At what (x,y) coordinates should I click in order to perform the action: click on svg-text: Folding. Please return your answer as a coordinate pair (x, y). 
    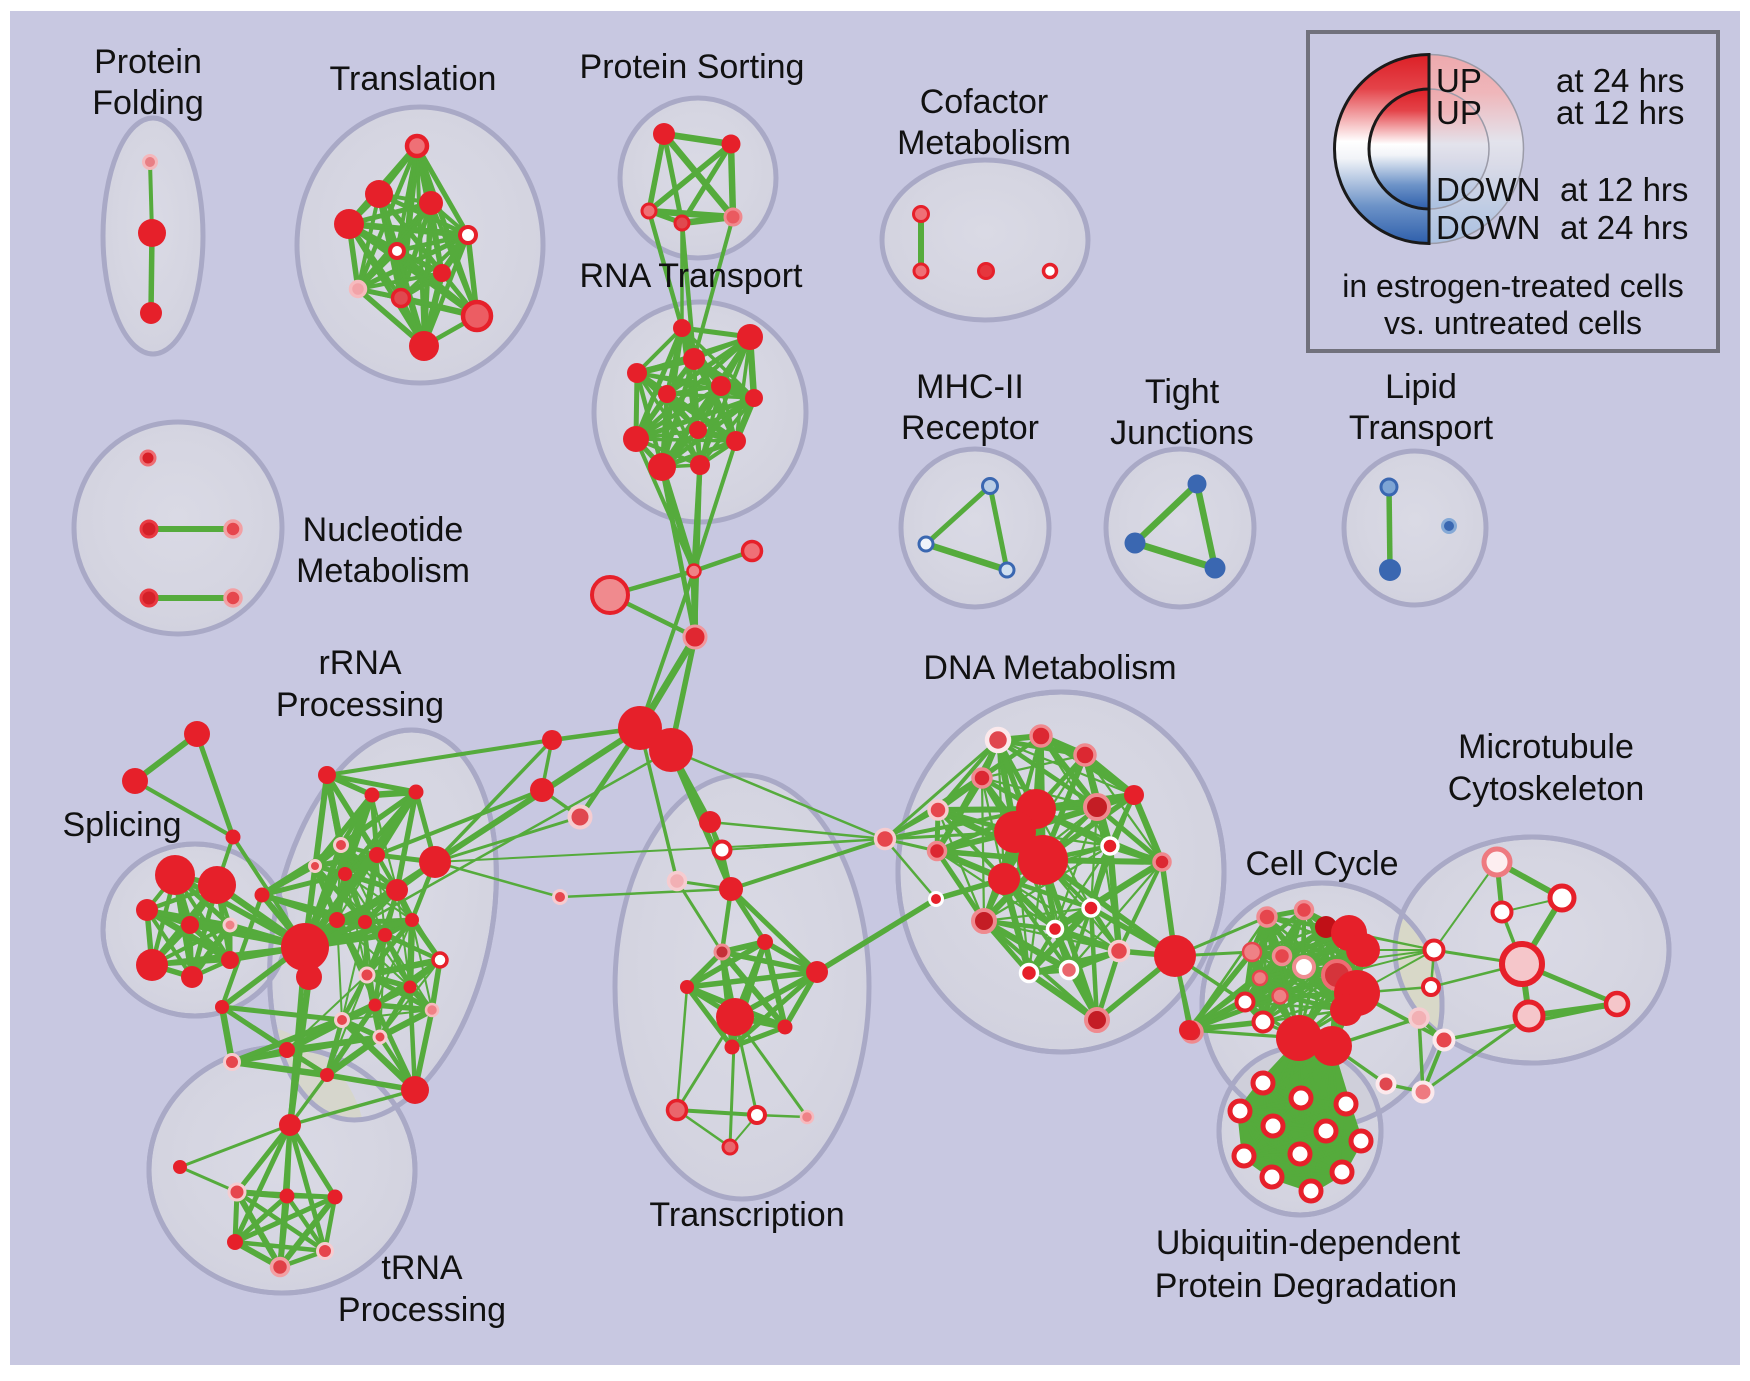
    Looking at the image, I should click on (148, 103).